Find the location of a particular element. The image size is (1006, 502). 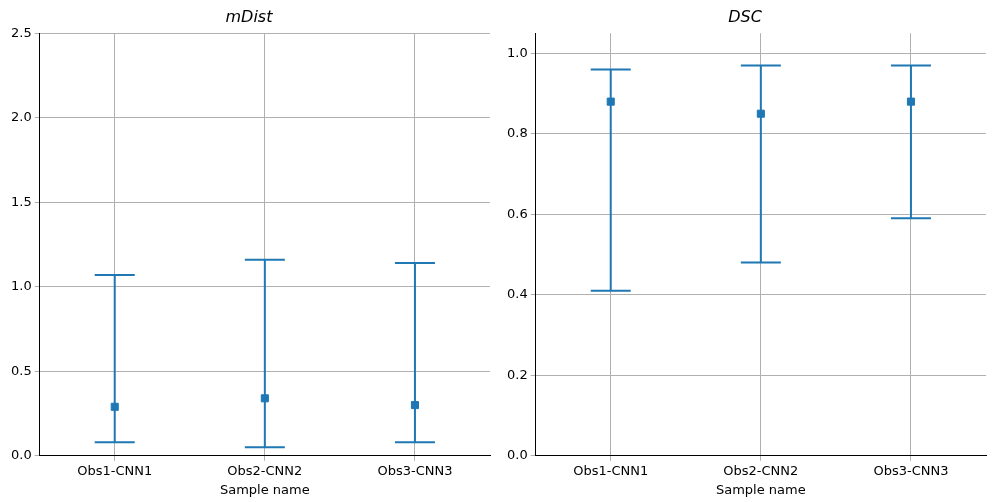

y-tick-label: 0.5 is located at coordinates (21, 370).